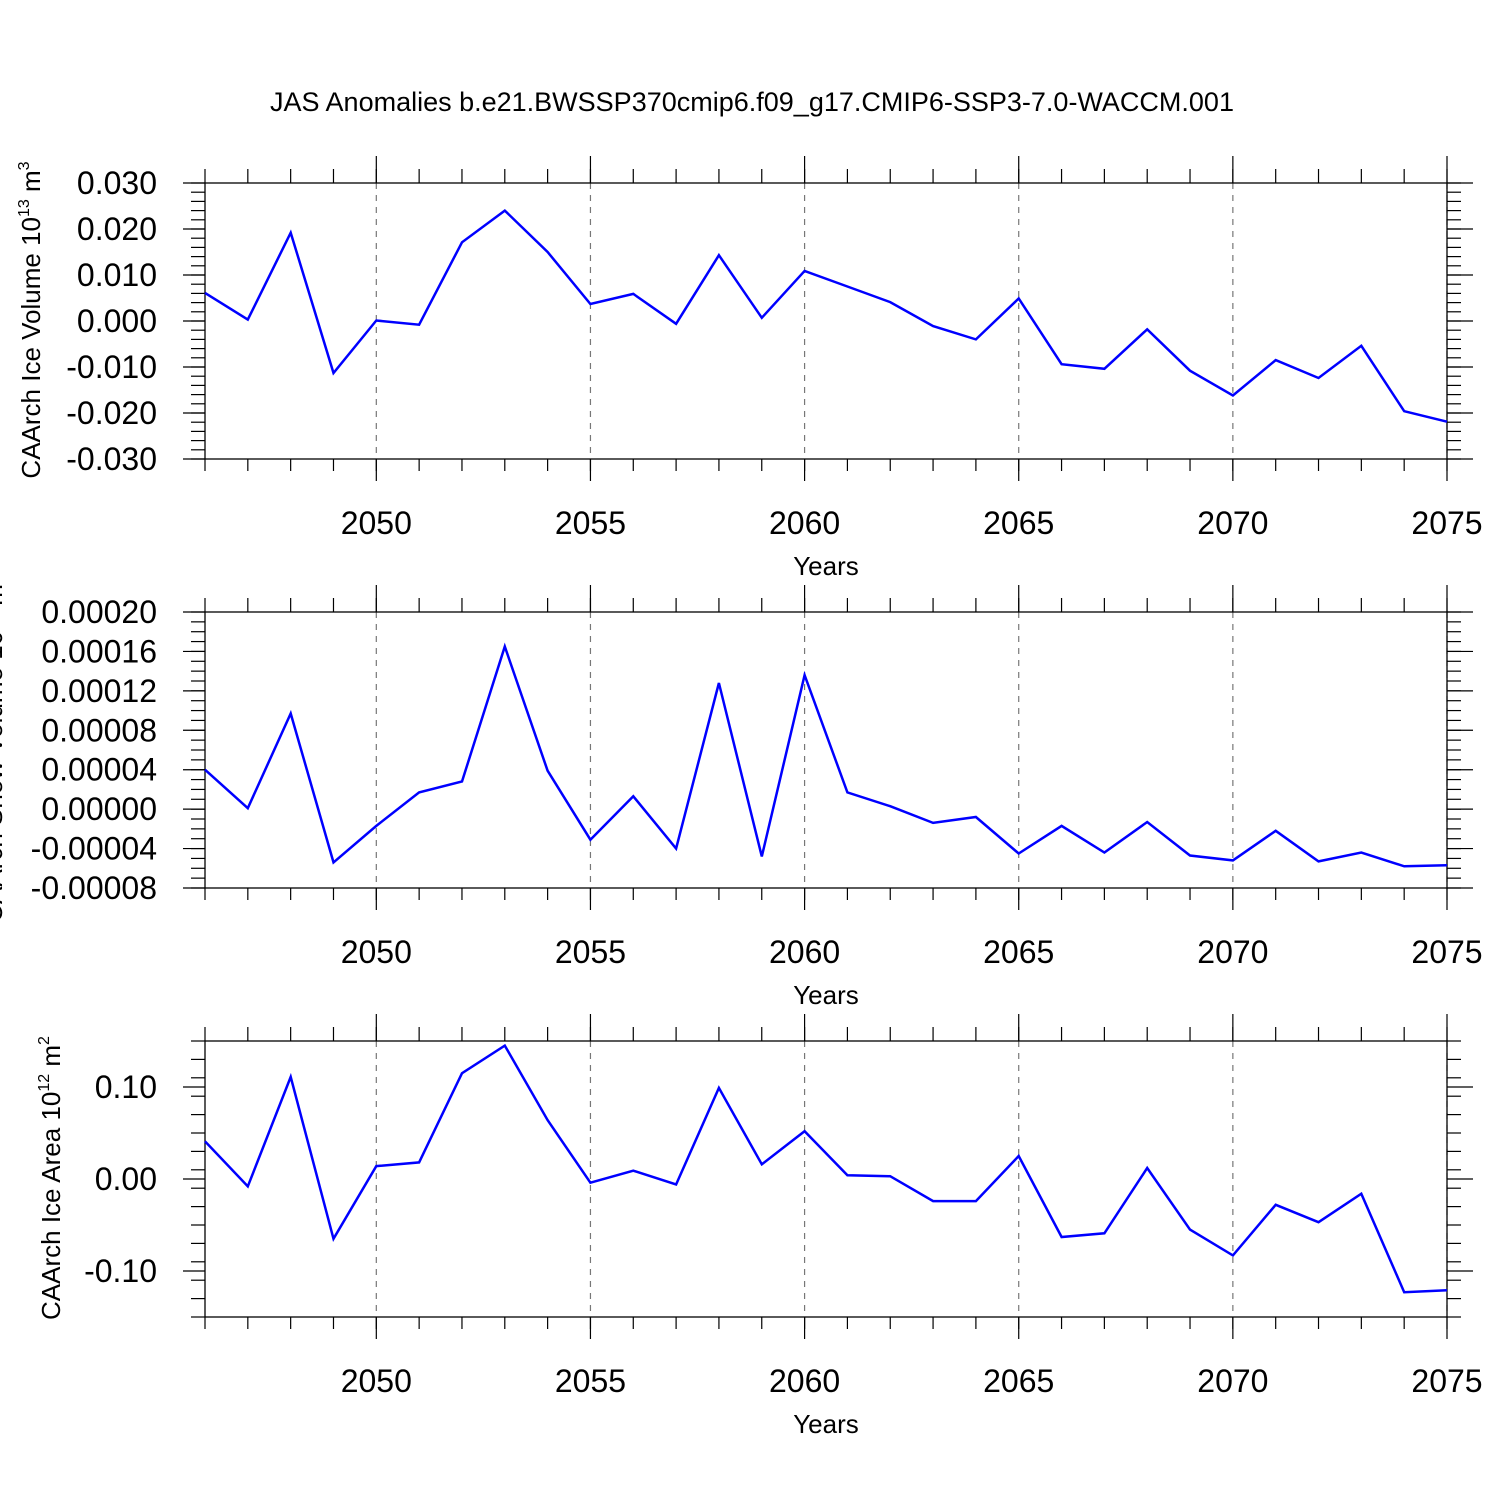  Describe the element at coordinates (117, 183) in the screenshot. I see `y-tick-label: 0.030` at that location.